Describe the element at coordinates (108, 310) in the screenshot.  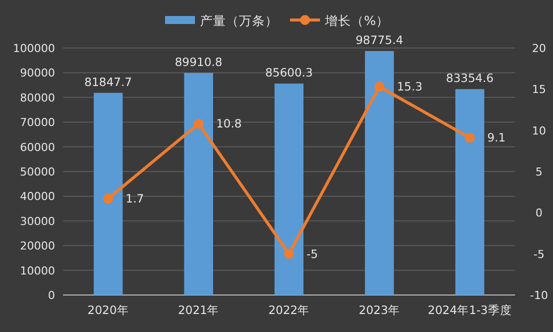
I see `x-tick-label: 2020年` at that location.